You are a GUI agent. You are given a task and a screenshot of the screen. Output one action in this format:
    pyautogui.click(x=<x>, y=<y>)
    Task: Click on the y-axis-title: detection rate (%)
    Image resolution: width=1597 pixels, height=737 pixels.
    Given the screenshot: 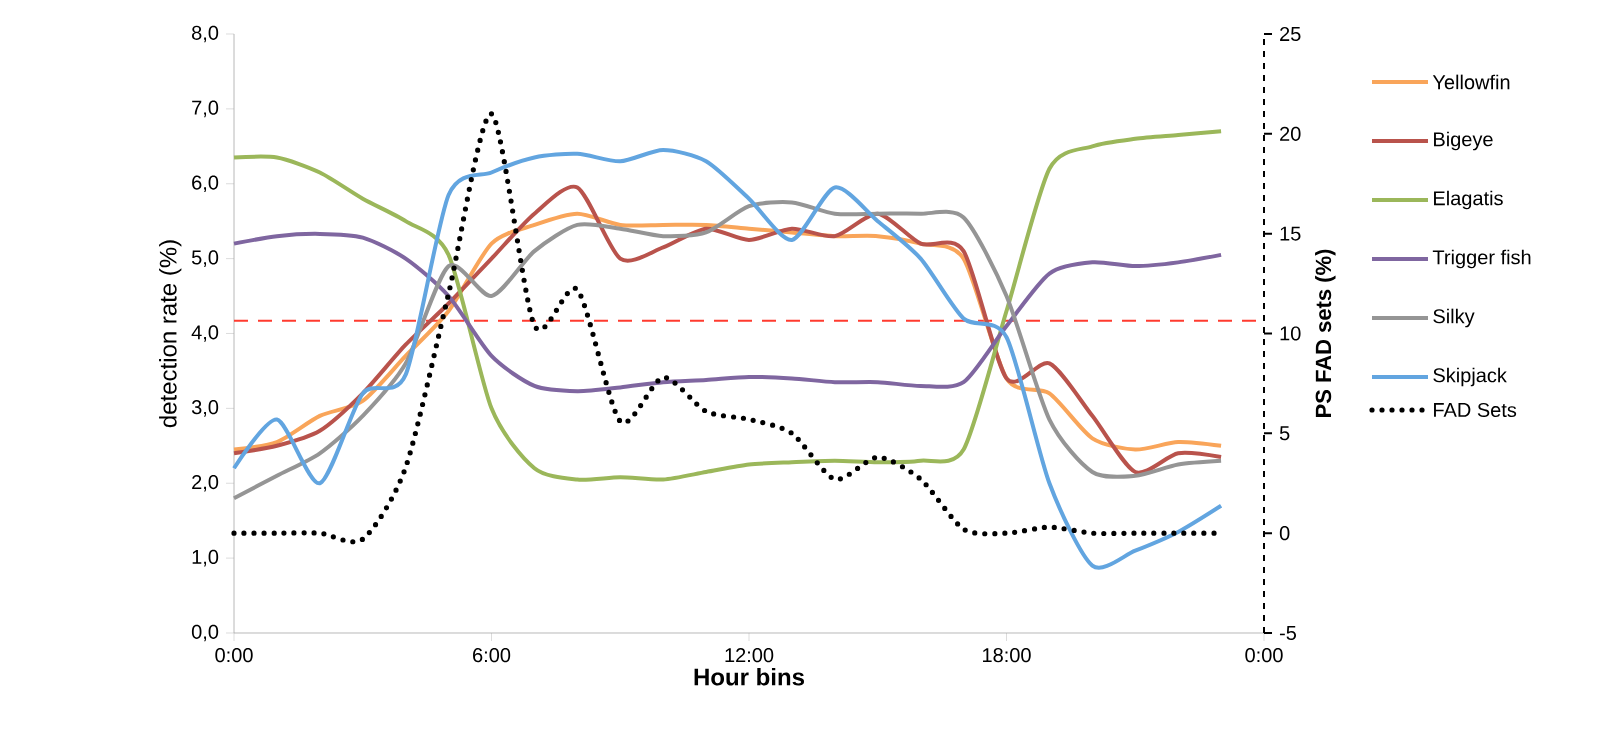 What is the action you would take?
    pyautogui.click(x=170, y=334)
    